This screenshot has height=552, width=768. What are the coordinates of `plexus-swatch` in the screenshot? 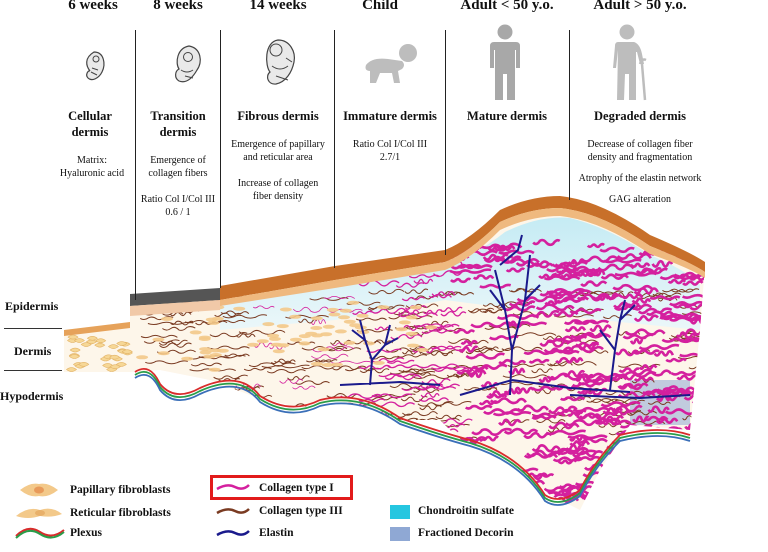 It's located at (40, 533).